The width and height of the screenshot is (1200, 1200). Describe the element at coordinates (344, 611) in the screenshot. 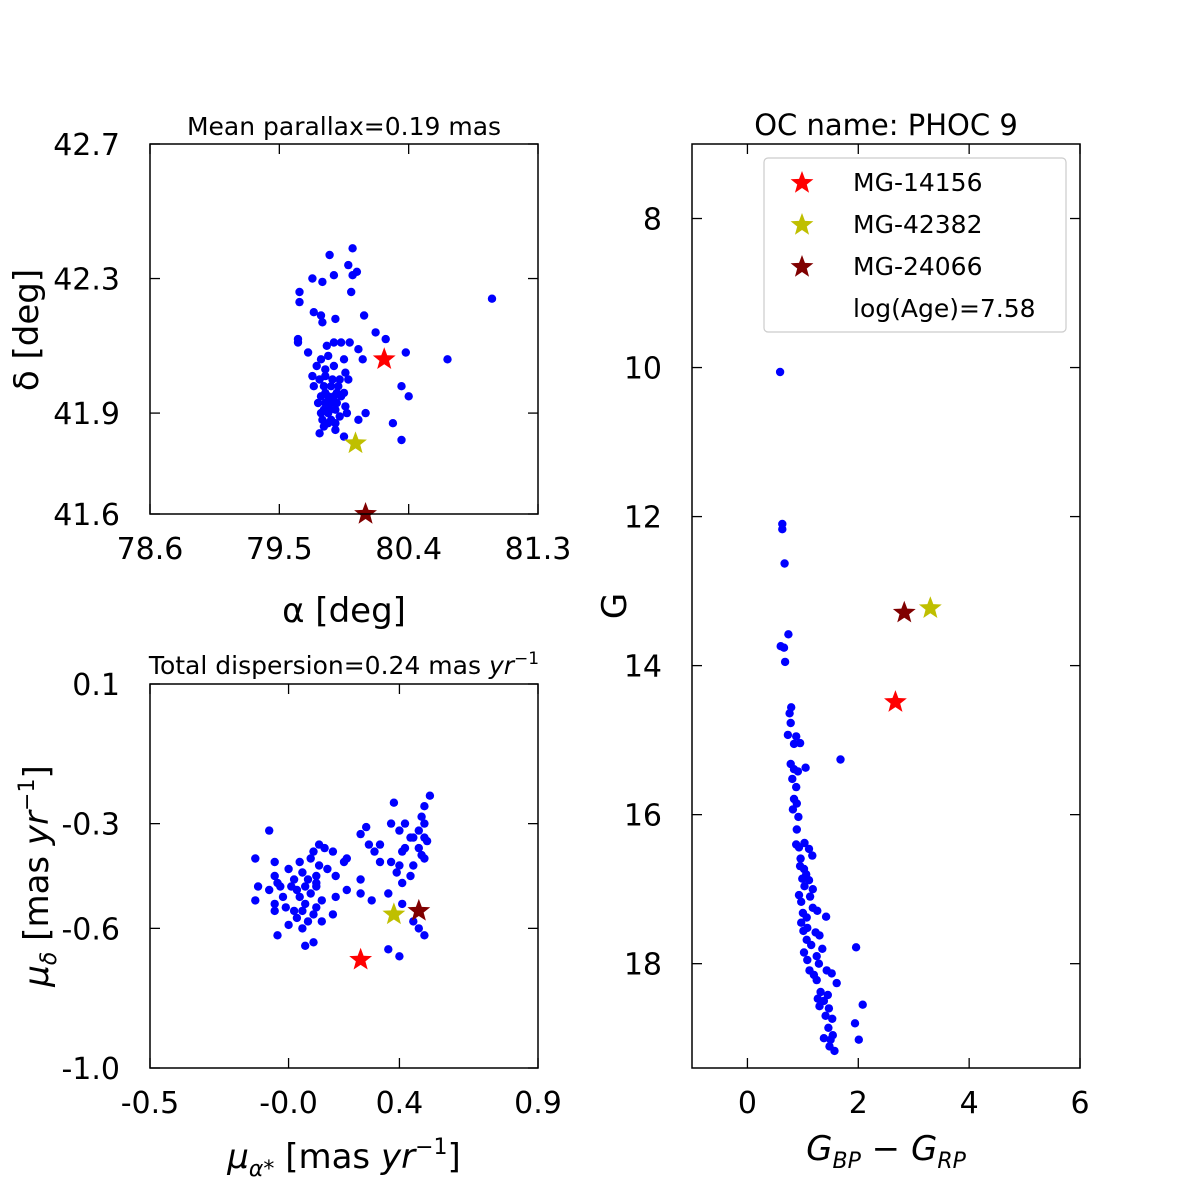

I see `sky-x-axis-label: α [deg]` at that location.